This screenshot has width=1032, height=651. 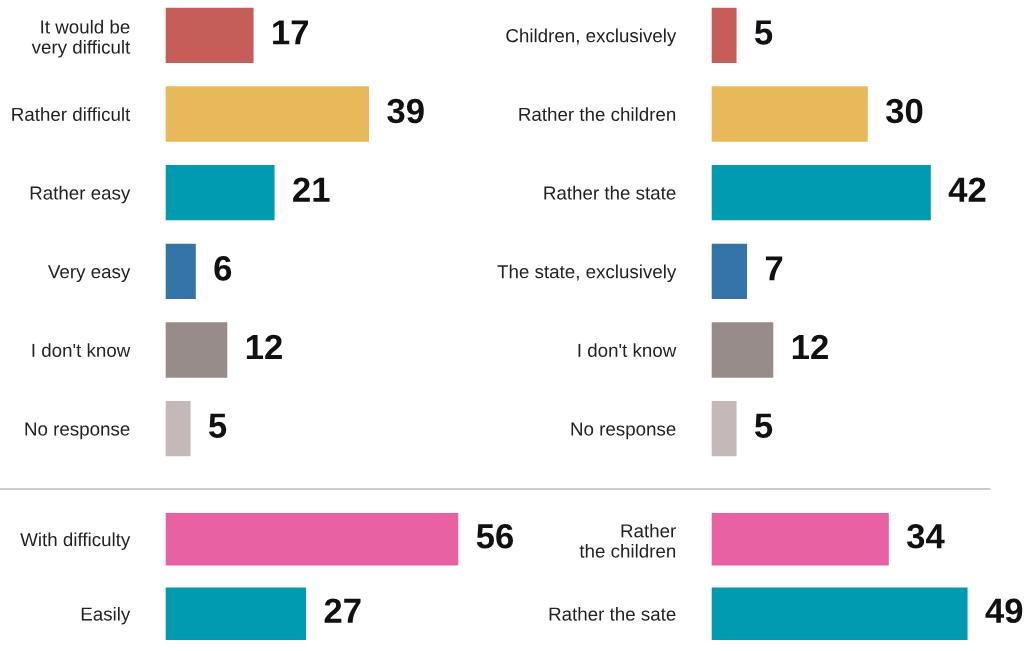 What do you see at coordinates (291, 32) in the screenshot?
I see `data-label: 17` at bounding box center [291, 32].